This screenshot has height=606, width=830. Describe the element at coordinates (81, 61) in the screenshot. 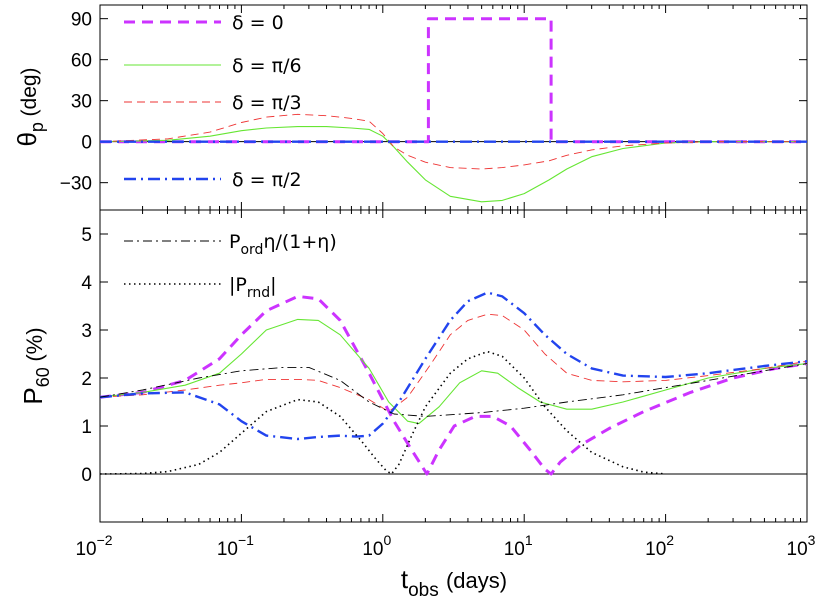

I see `y-tick-label: 60` at that location.